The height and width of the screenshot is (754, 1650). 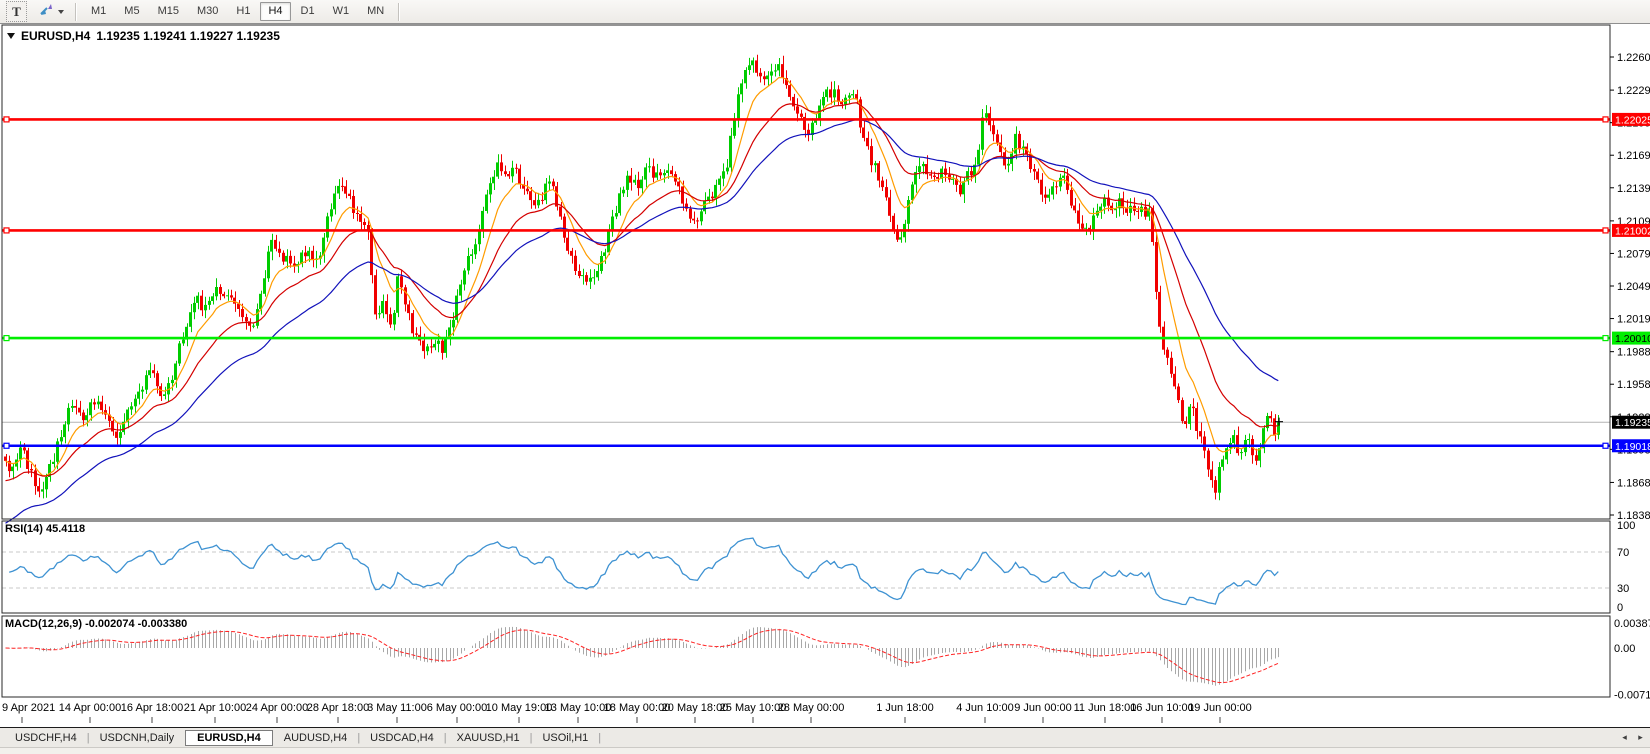 What do you see at coordinates (637, 708) in the screenshot?
I see `svg-text: 18 May 00:00` at bounding box center [637, 708].